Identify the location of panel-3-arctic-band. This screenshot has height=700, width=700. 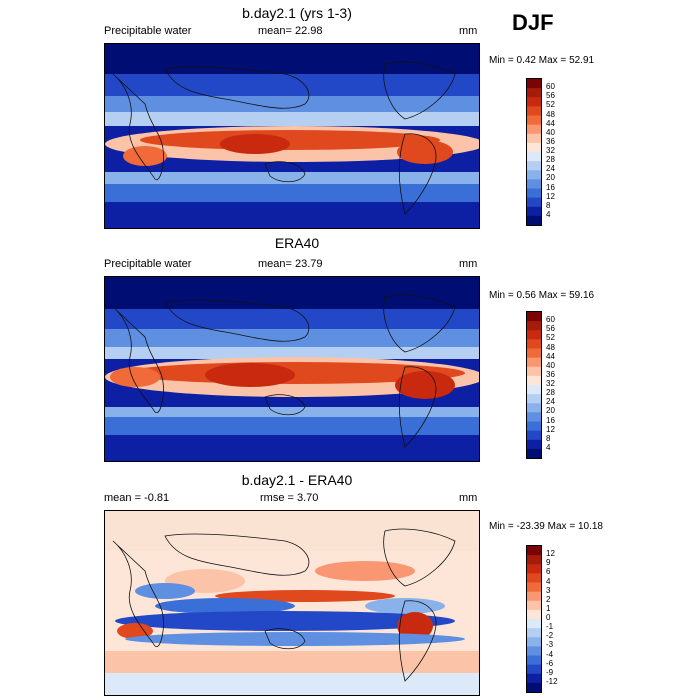
(292, 531).